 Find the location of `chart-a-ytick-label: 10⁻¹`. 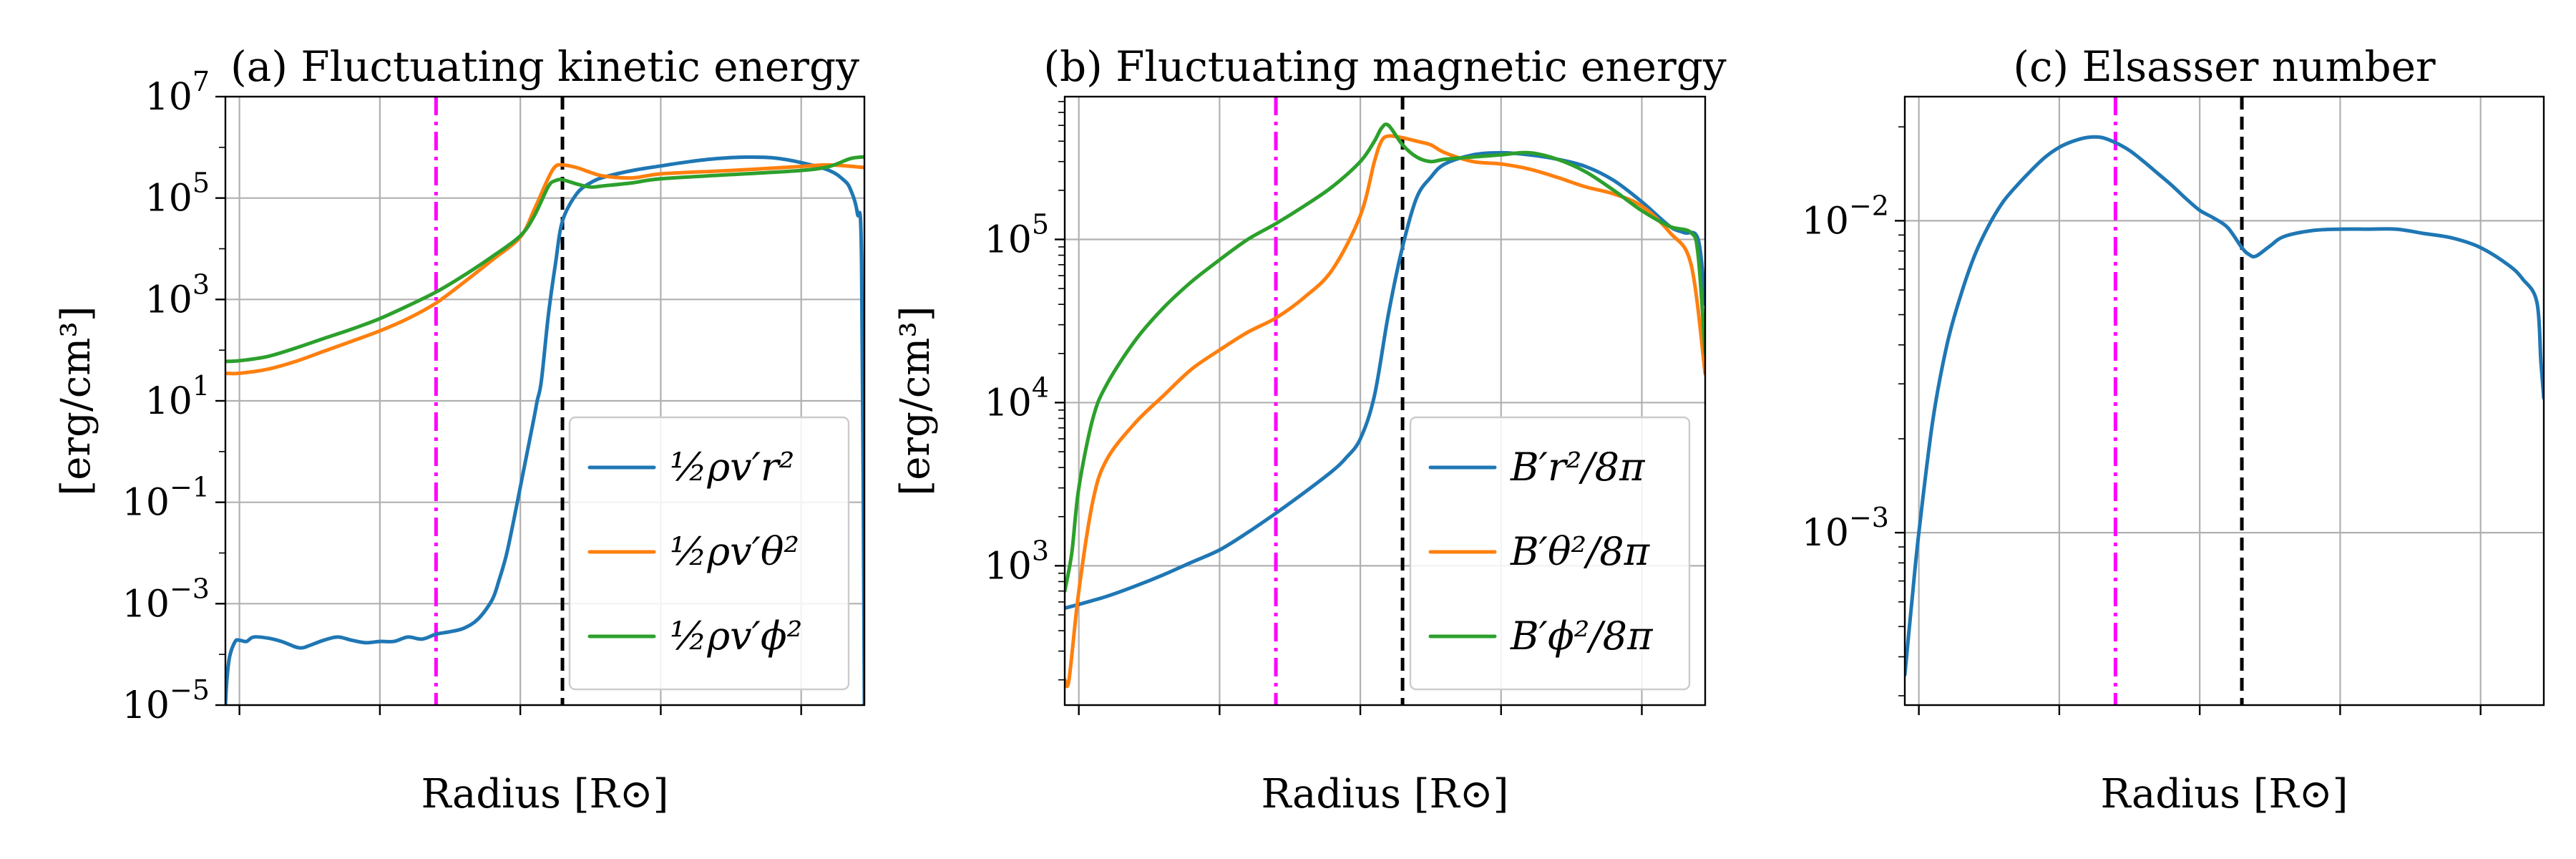

chart-a-ytick-label: 10⁻¹ is located at coordinates (166, 498).